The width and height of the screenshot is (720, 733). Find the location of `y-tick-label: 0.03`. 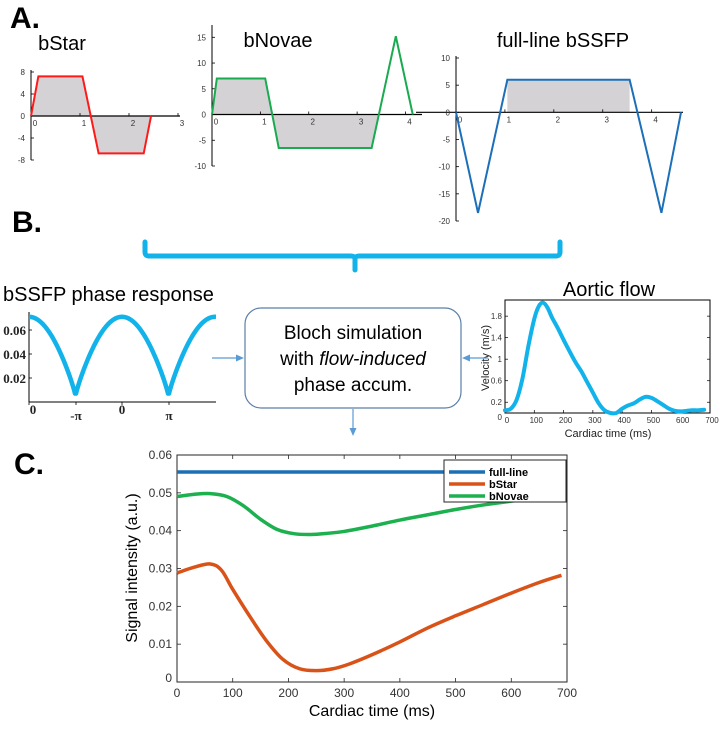

y-tick-label: 0.03 is located at coordinates (161, 569).